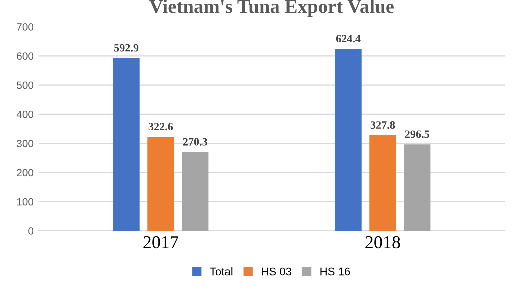  I want to click on data-label: 270.3, so click(195, 142).